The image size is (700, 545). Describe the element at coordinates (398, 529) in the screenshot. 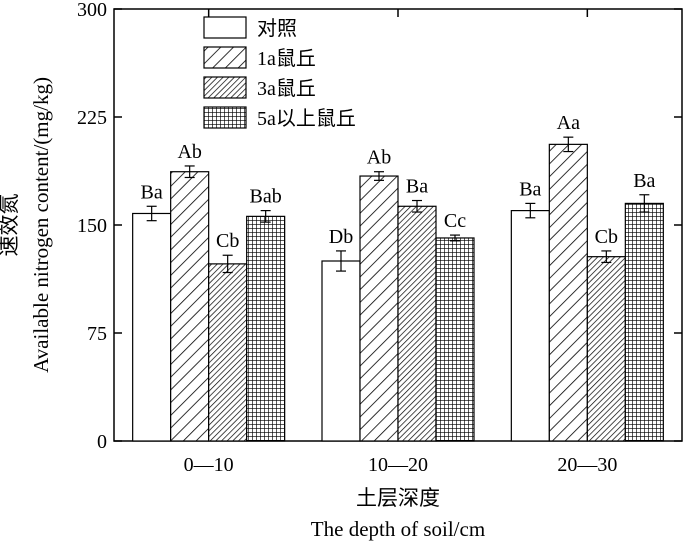

I see `x-axis-title-en: The depth of soil/cm` at that location.